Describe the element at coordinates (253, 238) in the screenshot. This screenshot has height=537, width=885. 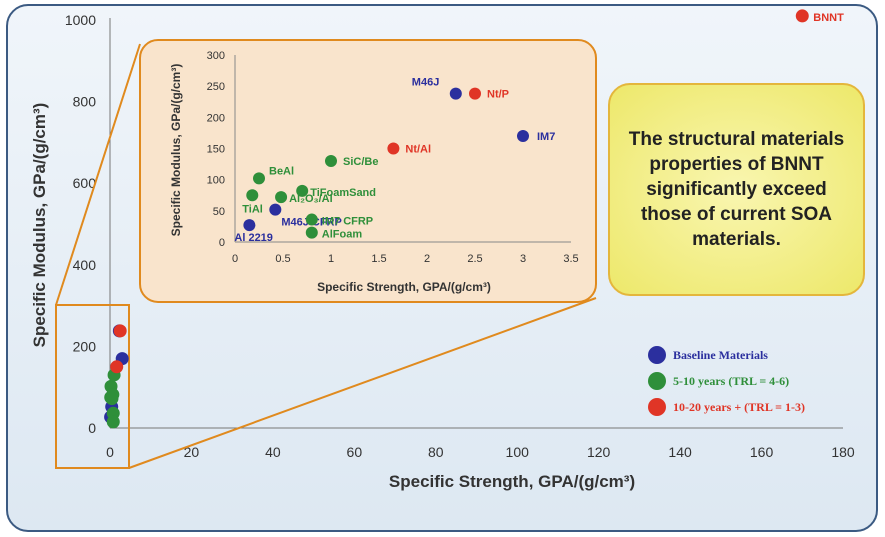
I see `inset-point-label: Al 2219` at that location.